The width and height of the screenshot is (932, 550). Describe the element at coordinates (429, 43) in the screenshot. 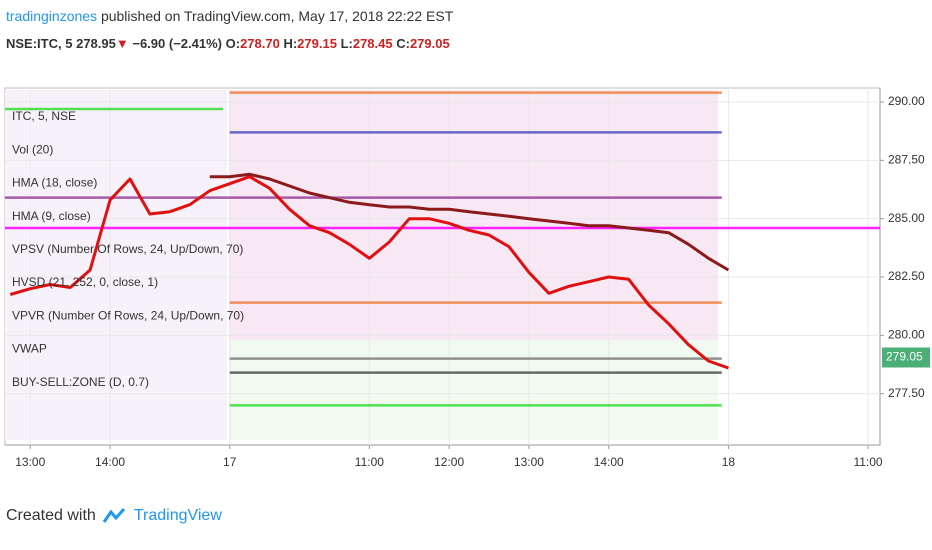

I see `close: 279.05` at that location.